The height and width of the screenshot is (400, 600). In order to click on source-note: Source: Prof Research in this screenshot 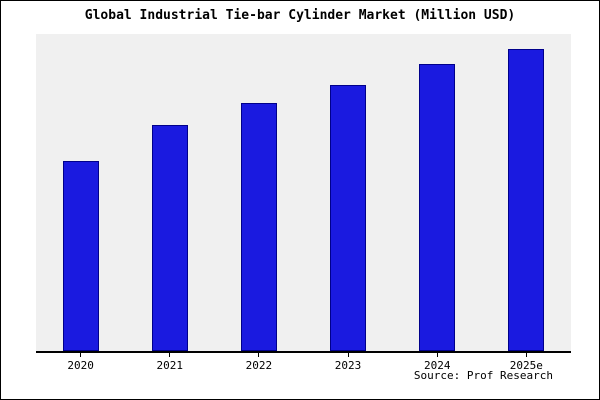, I will do `click(483, 375)`.